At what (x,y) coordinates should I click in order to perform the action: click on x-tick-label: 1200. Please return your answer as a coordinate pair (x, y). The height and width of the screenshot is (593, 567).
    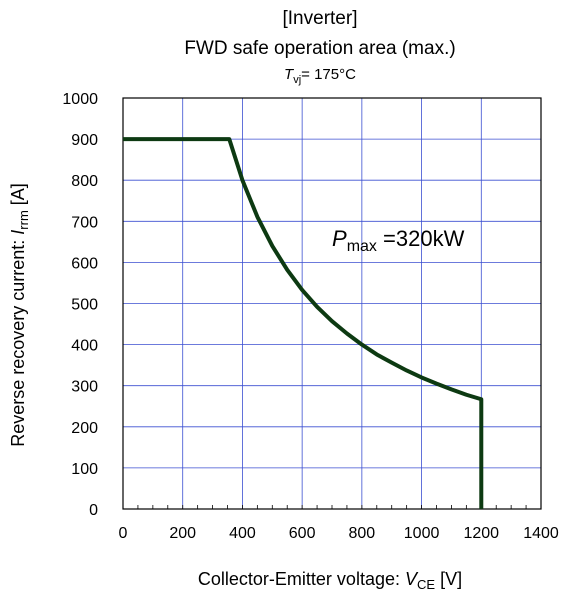
    Looking at the image, I should click on (481, 533).